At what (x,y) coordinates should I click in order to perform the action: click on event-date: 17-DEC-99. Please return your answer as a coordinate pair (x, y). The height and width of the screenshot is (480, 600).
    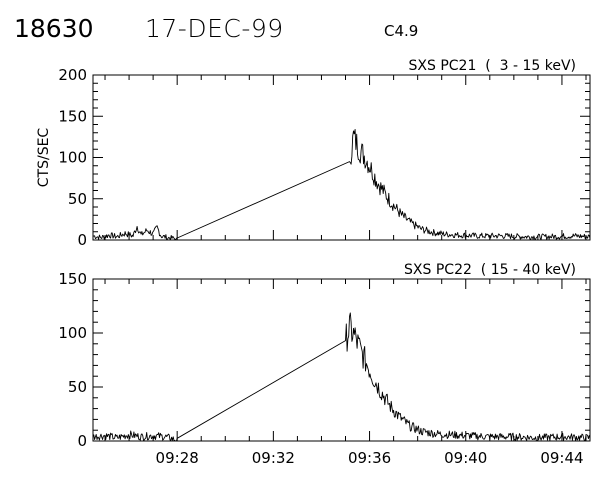
    Looking at the image, I should click on (214, 28).